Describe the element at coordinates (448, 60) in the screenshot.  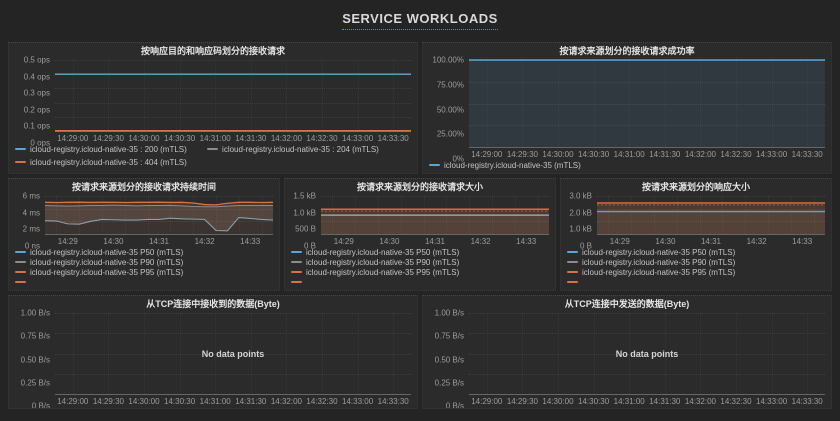
I see `y-tick-label: 100.00%` at that location.